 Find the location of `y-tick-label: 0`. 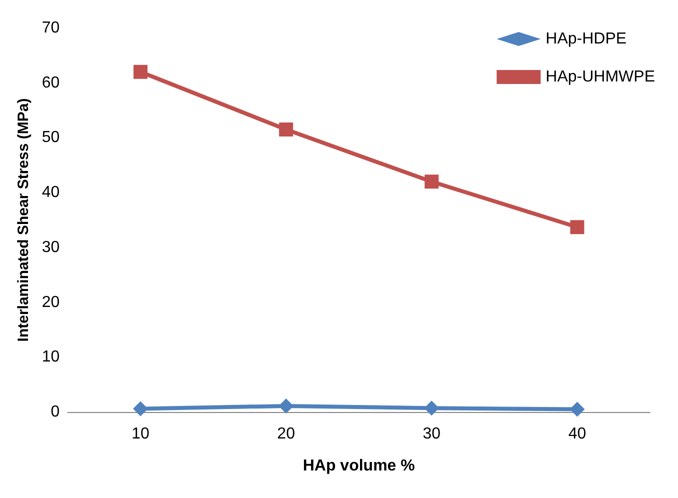

y-tick-label: 0 is located at coordinates (55, 412).